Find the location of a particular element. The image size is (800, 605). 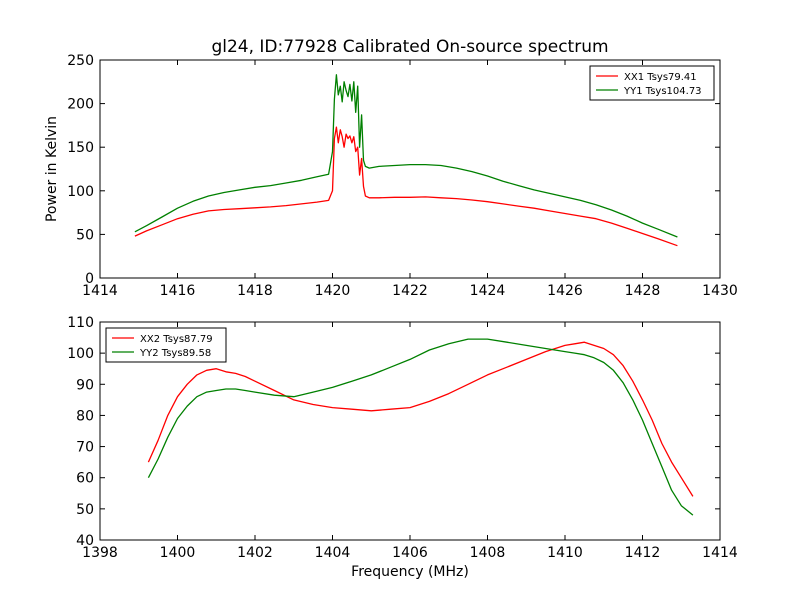

x-tick-label: 1398 is located at coordinates (100, 553).